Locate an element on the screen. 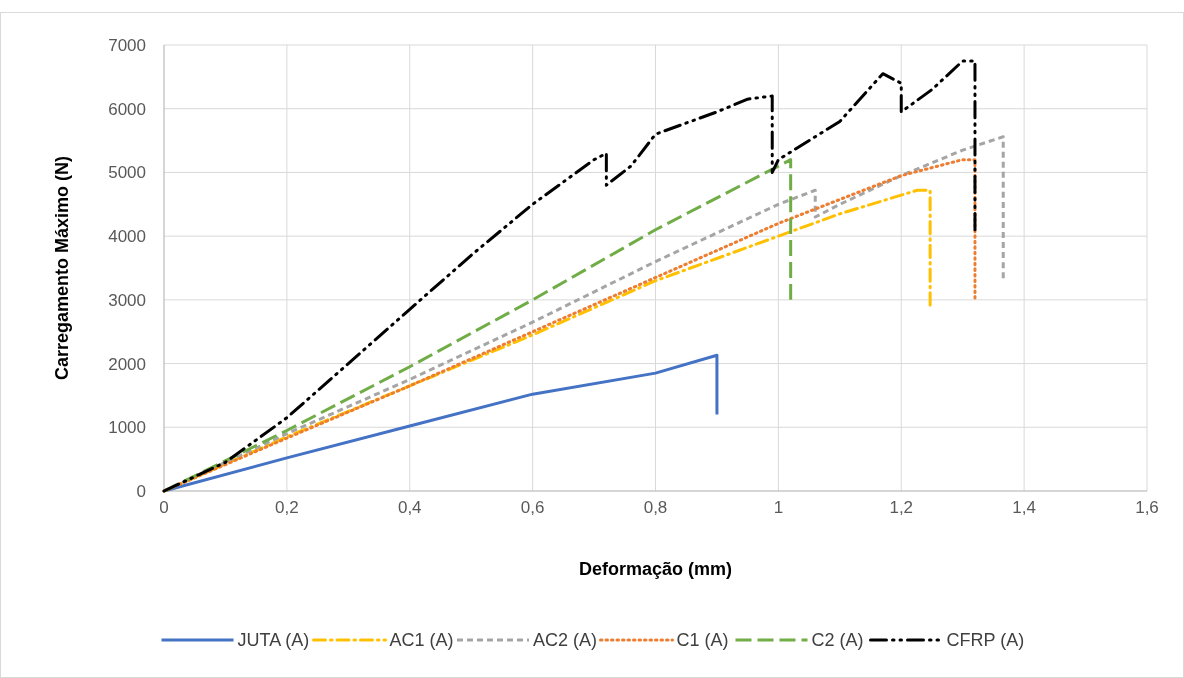 The height and width of the screenshot is (678, 1184). x-axis-title: Deformação (mm) is located at coordinates (655, 569).